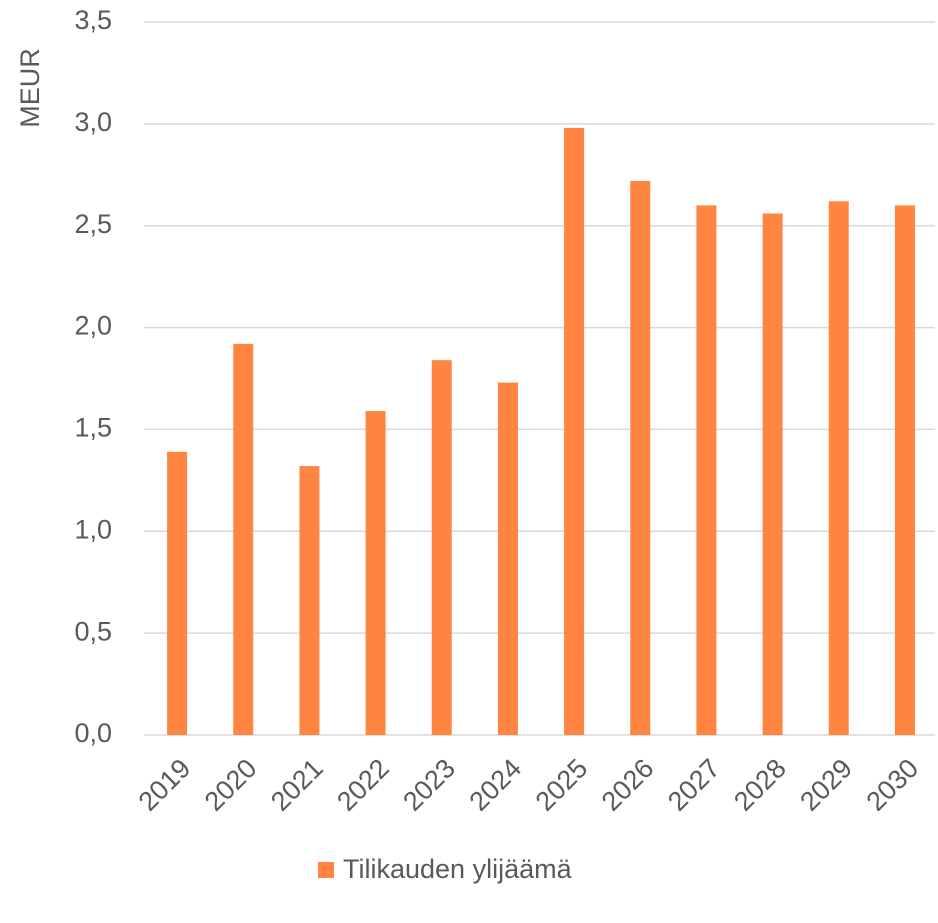 Image resolution: width=938 pixels, height=923 pixels. What do you see at coordinates (93, 529) in the screenshot?
I see `y-tick-label: 1,0` at bounding box center [93, 529].